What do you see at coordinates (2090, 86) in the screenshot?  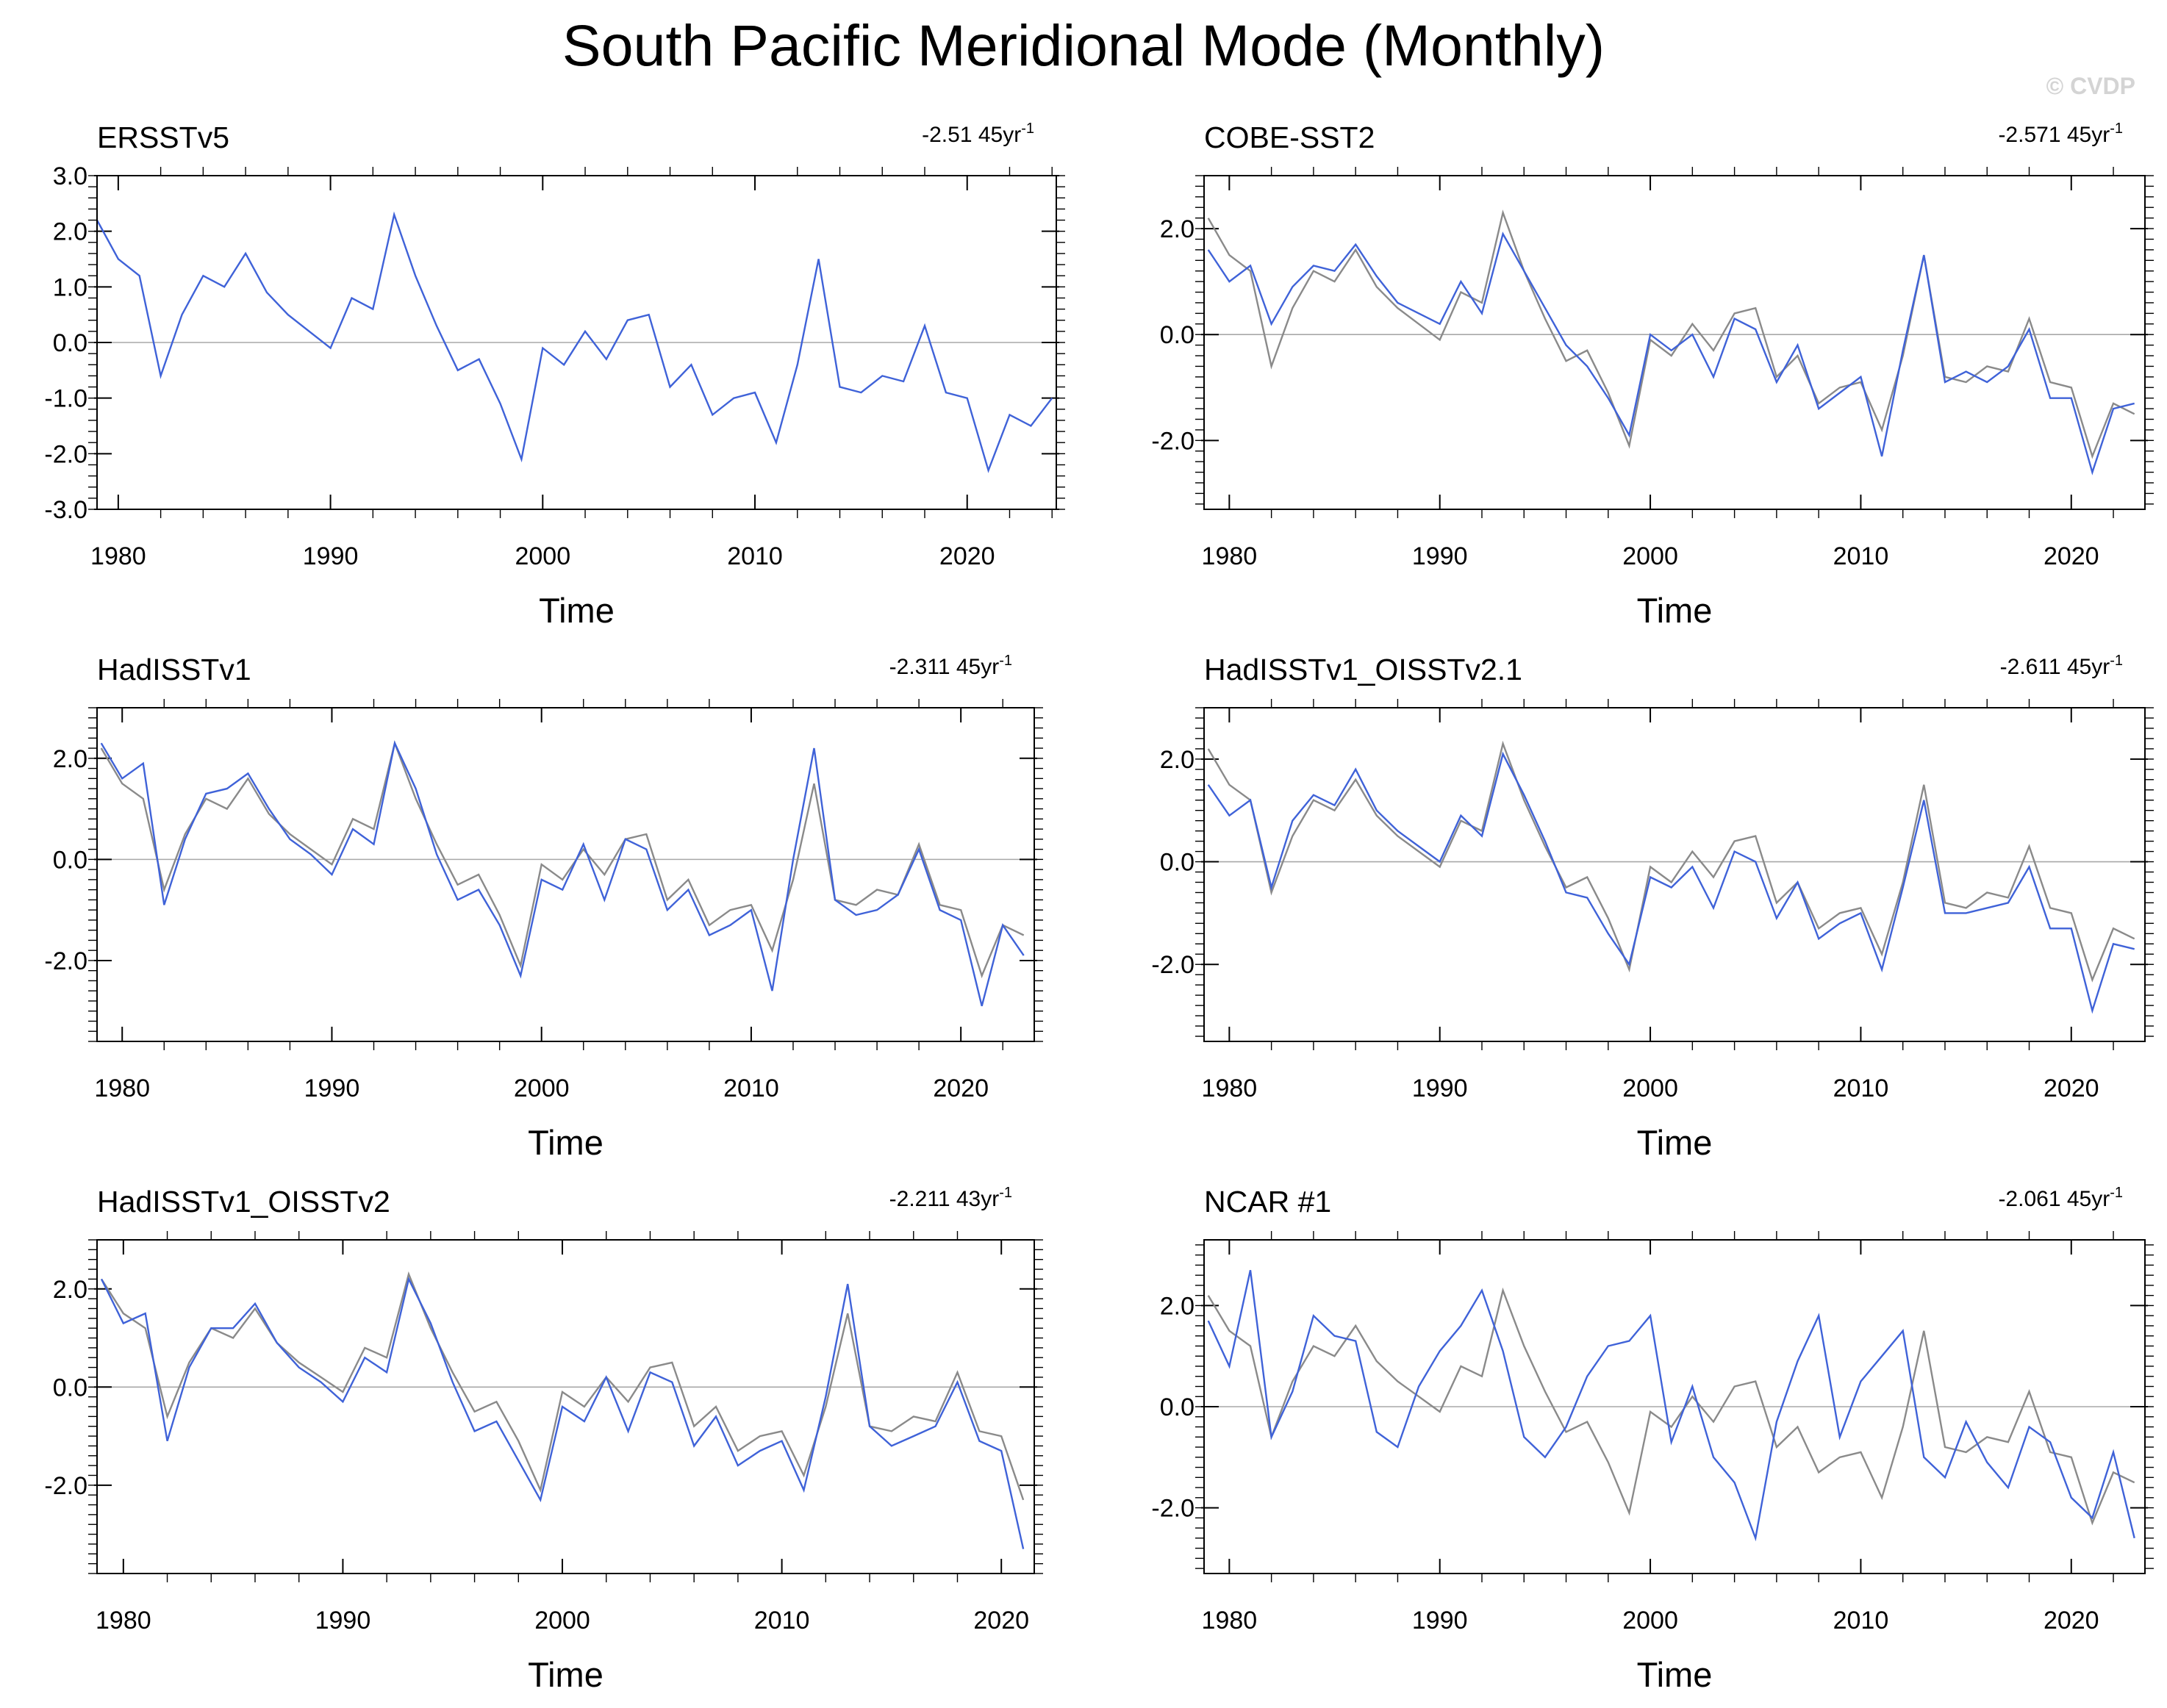 I see `watermark: © CVDP` at bounding box center [2090, 86].